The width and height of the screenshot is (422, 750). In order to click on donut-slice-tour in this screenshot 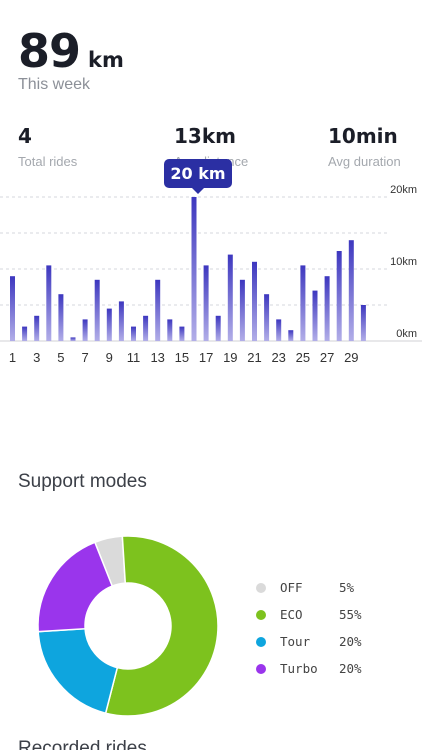, I will do `click(78, 671)`.